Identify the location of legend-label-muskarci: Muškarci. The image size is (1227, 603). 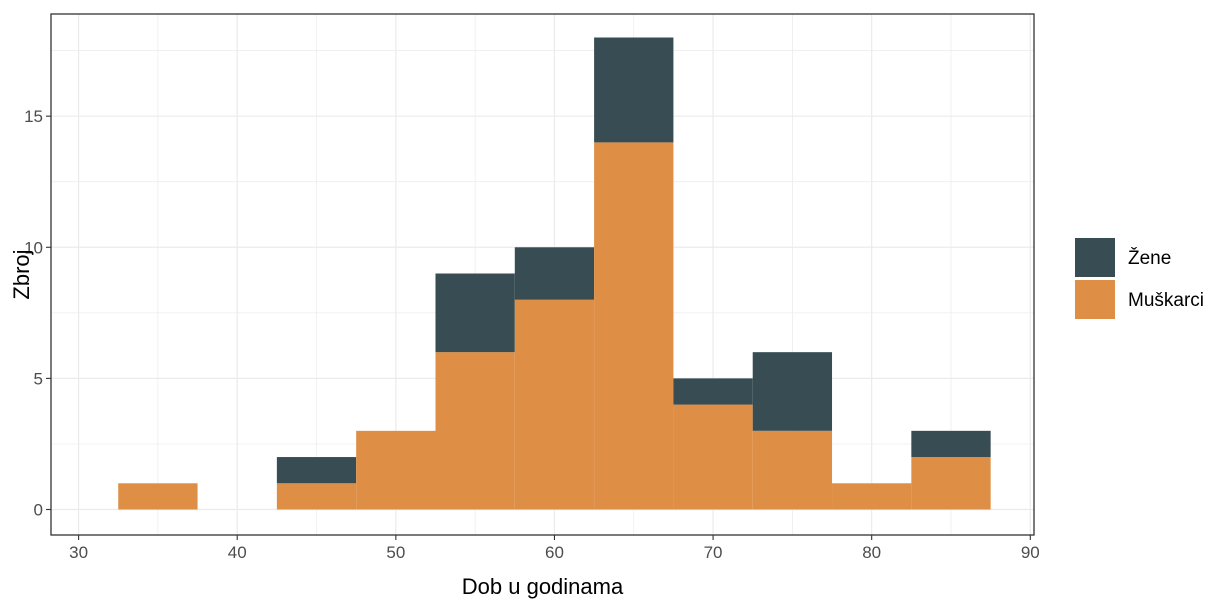
(1166, 300).